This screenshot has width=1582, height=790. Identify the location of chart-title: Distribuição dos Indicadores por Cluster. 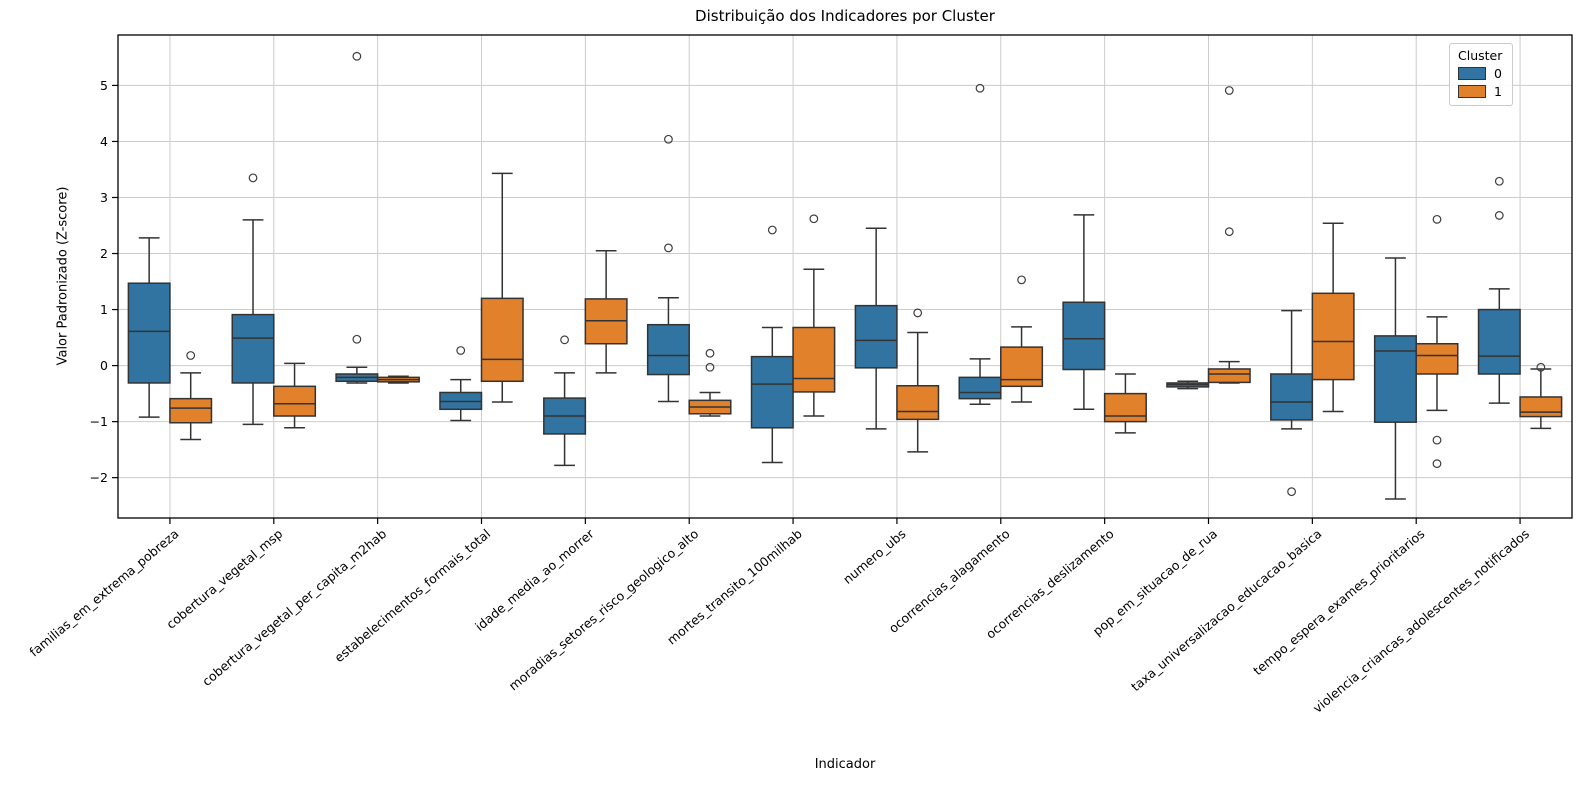
(845, 16).